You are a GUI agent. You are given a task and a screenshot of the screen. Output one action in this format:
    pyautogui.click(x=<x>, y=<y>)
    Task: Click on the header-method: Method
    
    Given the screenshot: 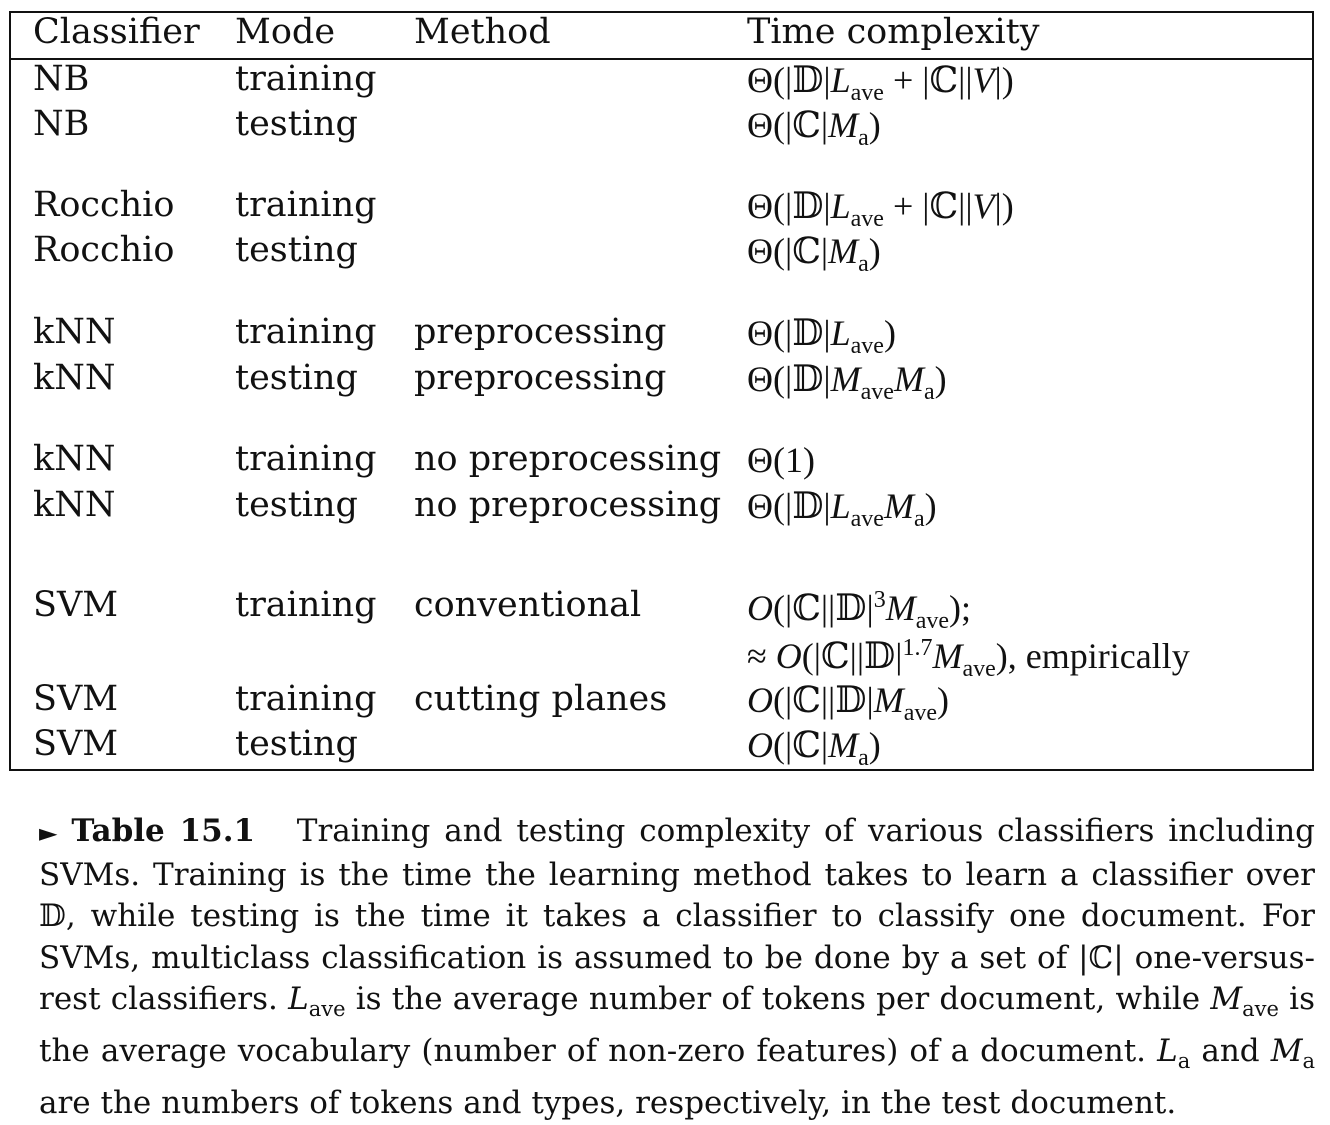 What is the action you would take?
    pyautogui.click(x=482, y=32)
    